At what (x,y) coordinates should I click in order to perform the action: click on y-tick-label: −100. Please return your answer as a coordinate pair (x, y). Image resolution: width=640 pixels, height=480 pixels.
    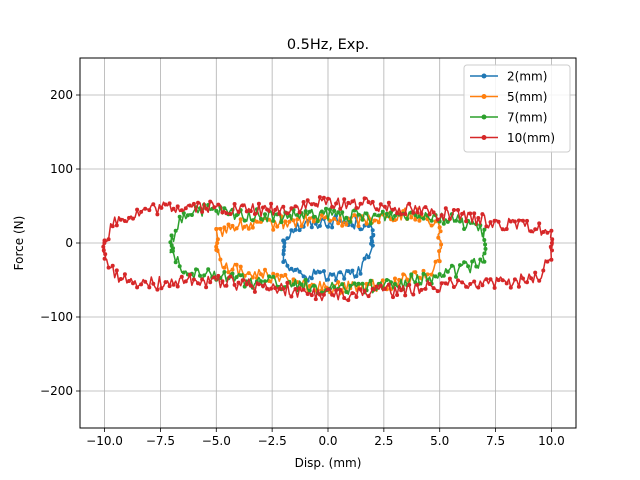
    Looking at the image, I should click on (56, 317).